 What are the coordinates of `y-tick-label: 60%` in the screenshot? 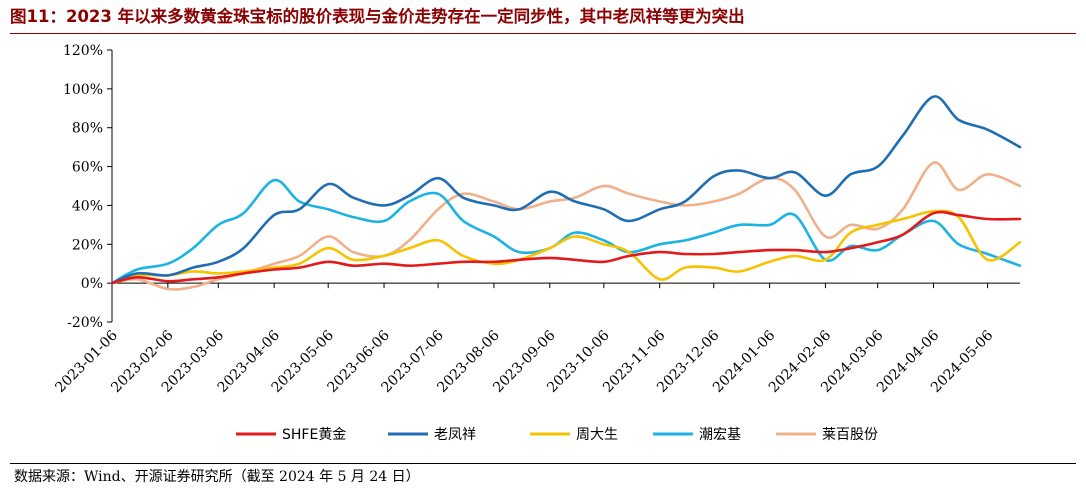 It's located at (87, 168).